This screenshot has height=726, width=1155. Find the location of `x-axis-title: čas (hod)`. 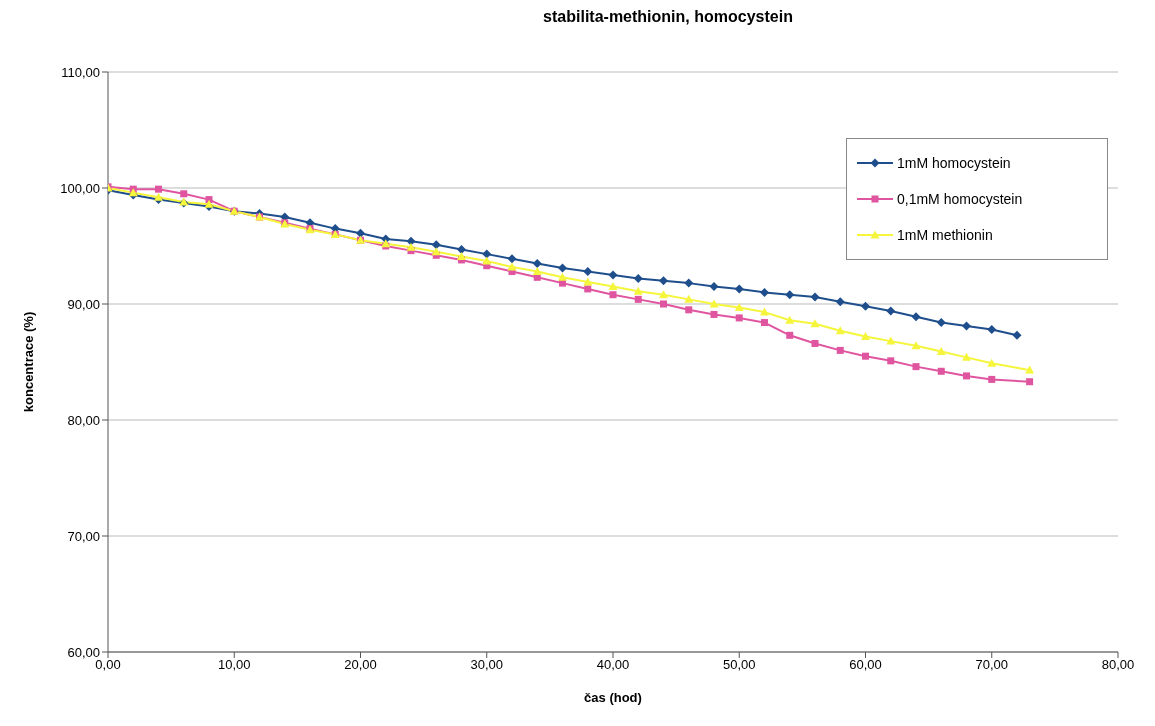

x-axis-title: čas (hod) is located at coordinates (613, 697).